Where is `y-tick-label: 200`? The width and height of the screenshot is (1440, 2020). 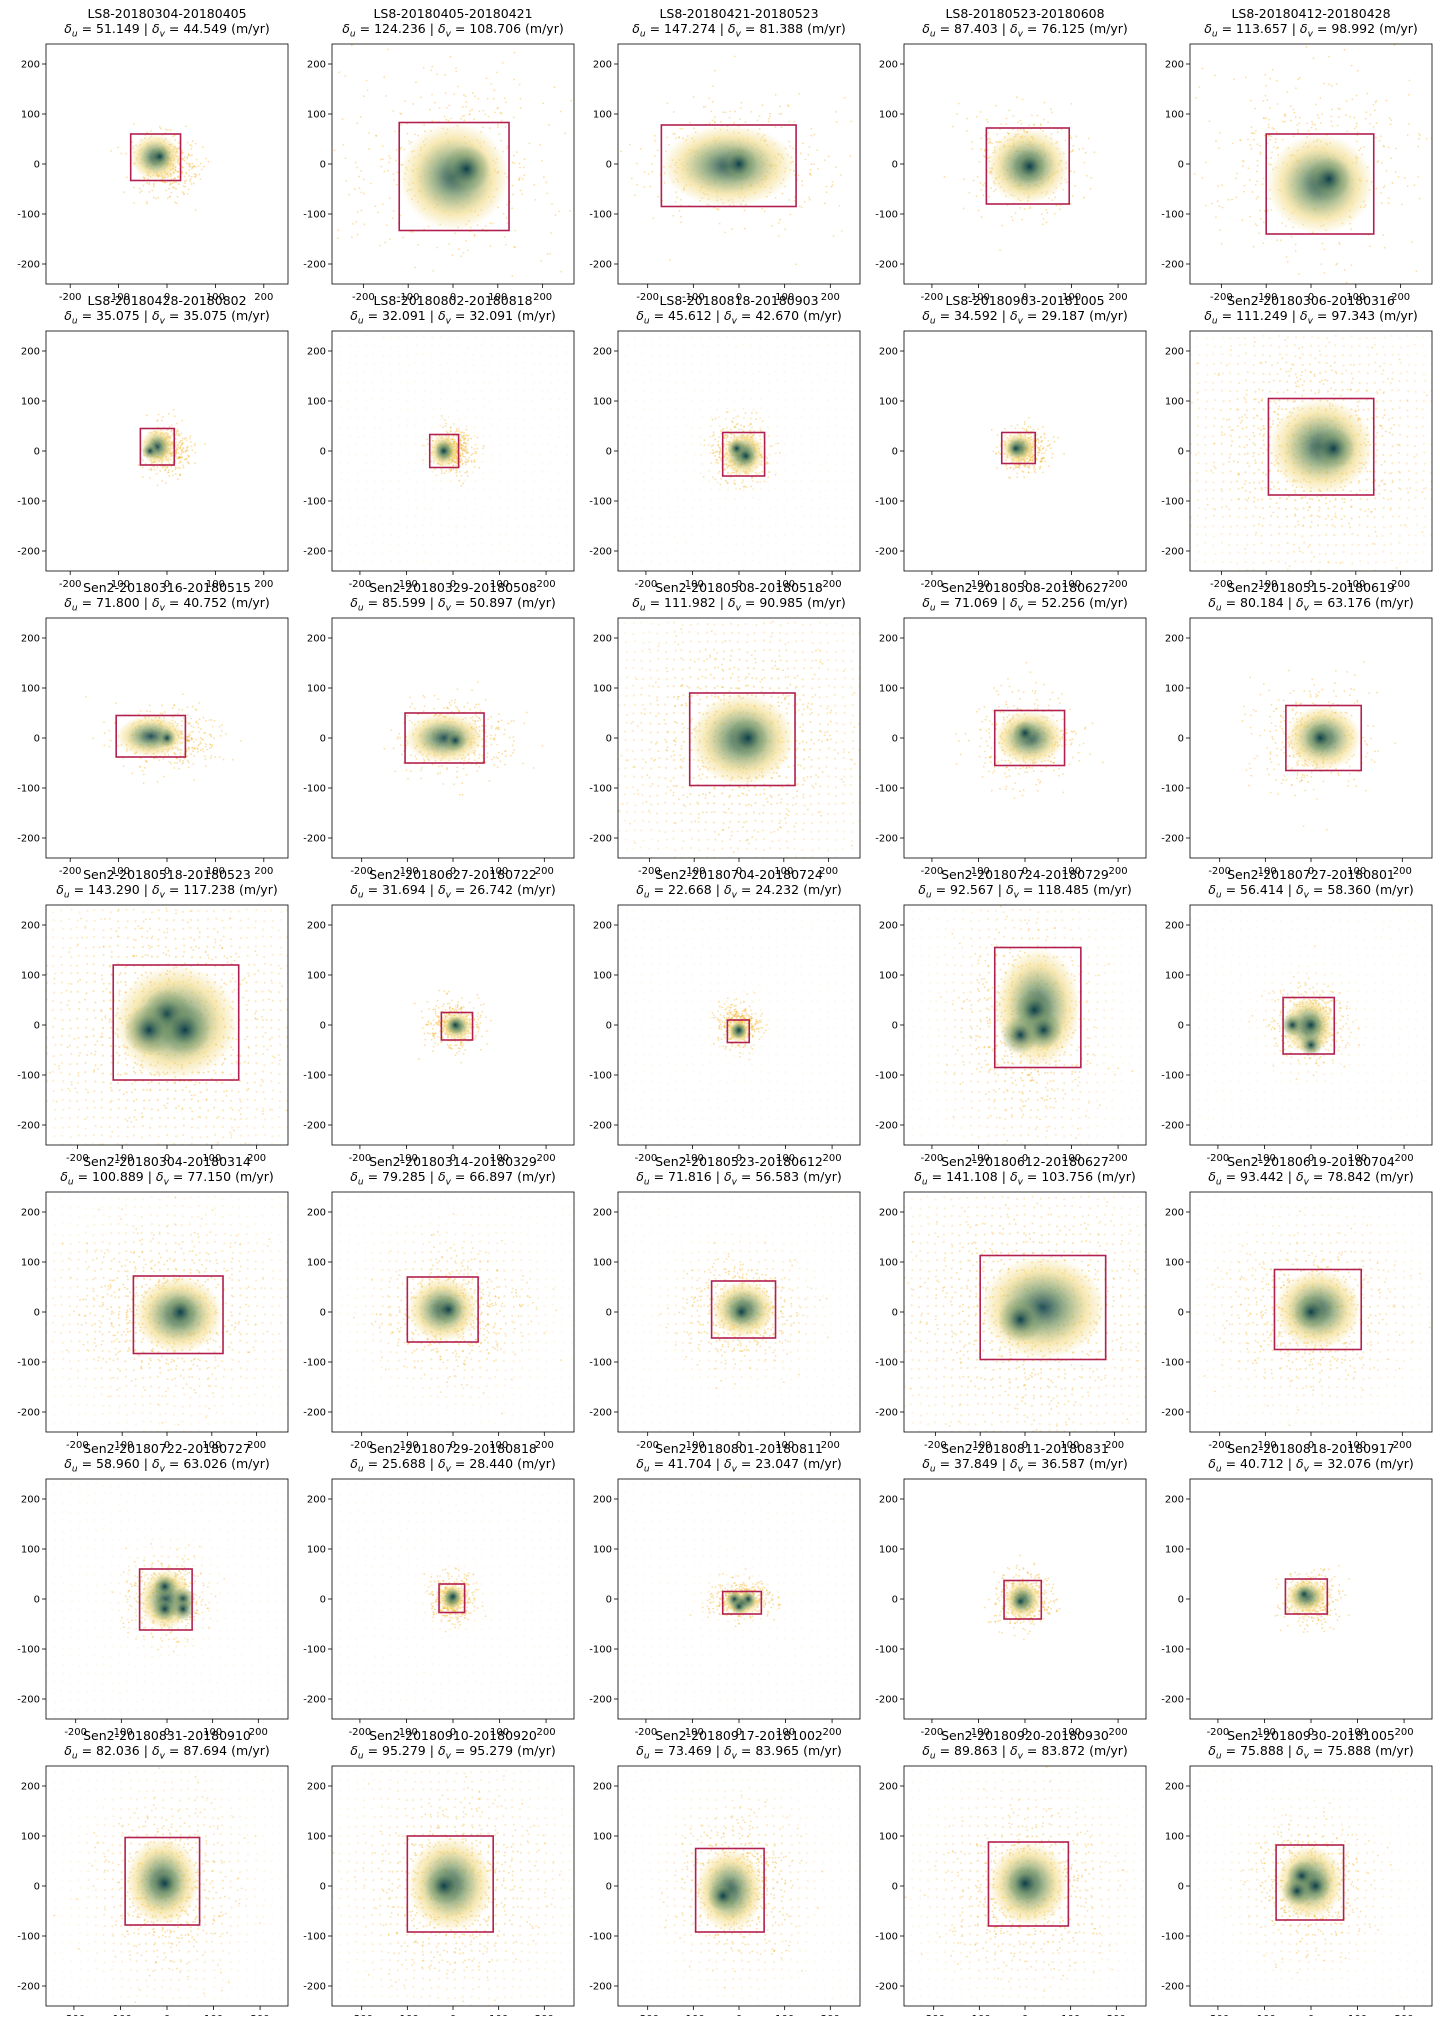
y-tick-label: 200 is located at coordinates (316, 65).